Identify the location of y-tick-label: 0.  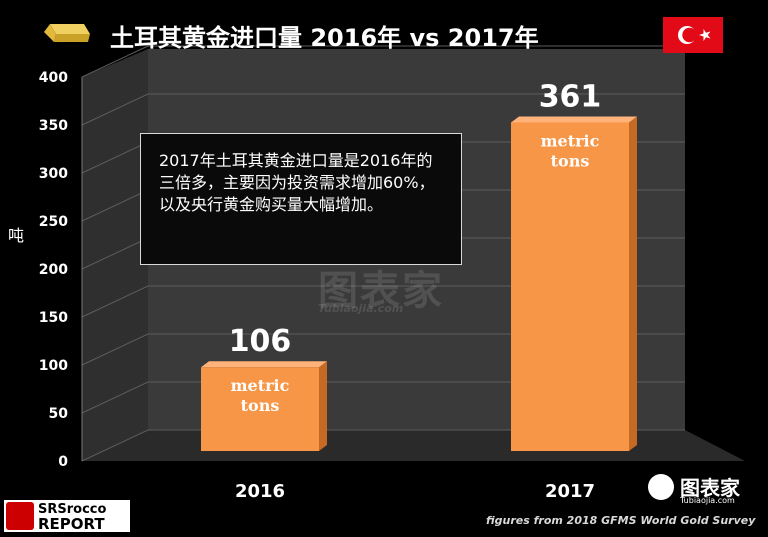
(63, 462).